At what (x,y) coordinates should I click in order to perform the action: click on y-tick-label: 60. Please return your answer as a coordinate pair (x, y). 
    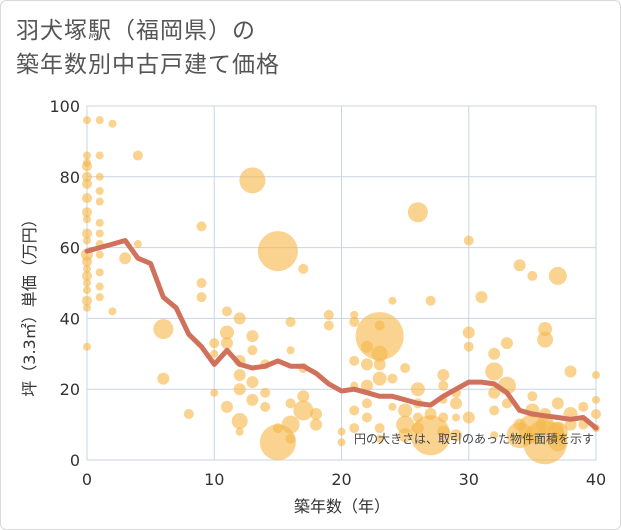
    Looking at the image, I should click on (70, 248).